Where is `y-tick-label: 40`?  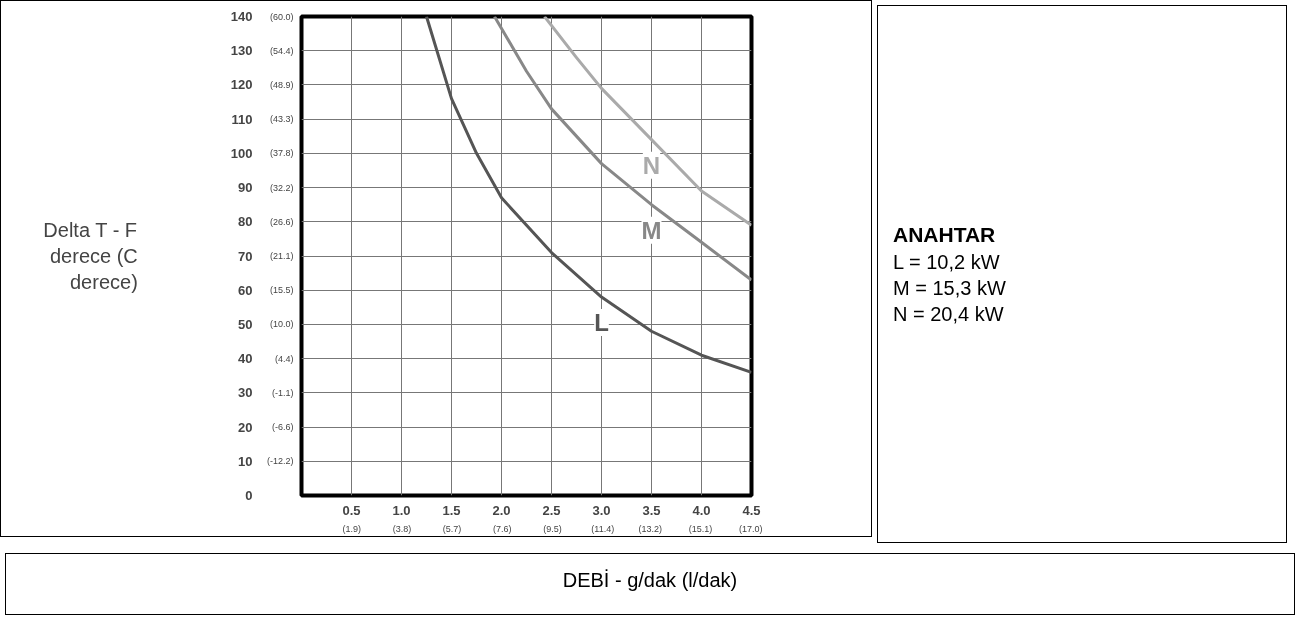 y-tick-label: 40 is located at coordinates (245, 359).